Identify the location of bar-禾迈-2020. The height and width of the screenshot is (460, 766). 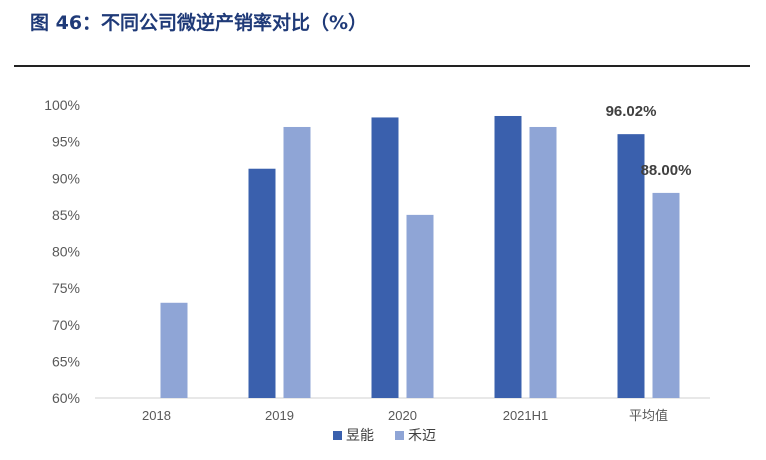
(420, 306).